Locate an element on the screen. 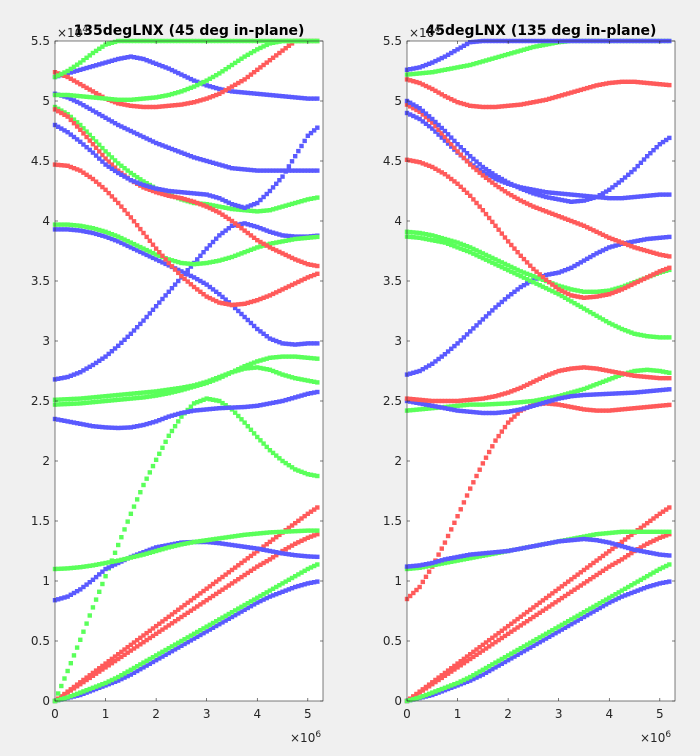 This screenshot has height=756, width=700. chart-title-left: 135degLNX (45 deg in-plane) is located at coordinates (189, 31).